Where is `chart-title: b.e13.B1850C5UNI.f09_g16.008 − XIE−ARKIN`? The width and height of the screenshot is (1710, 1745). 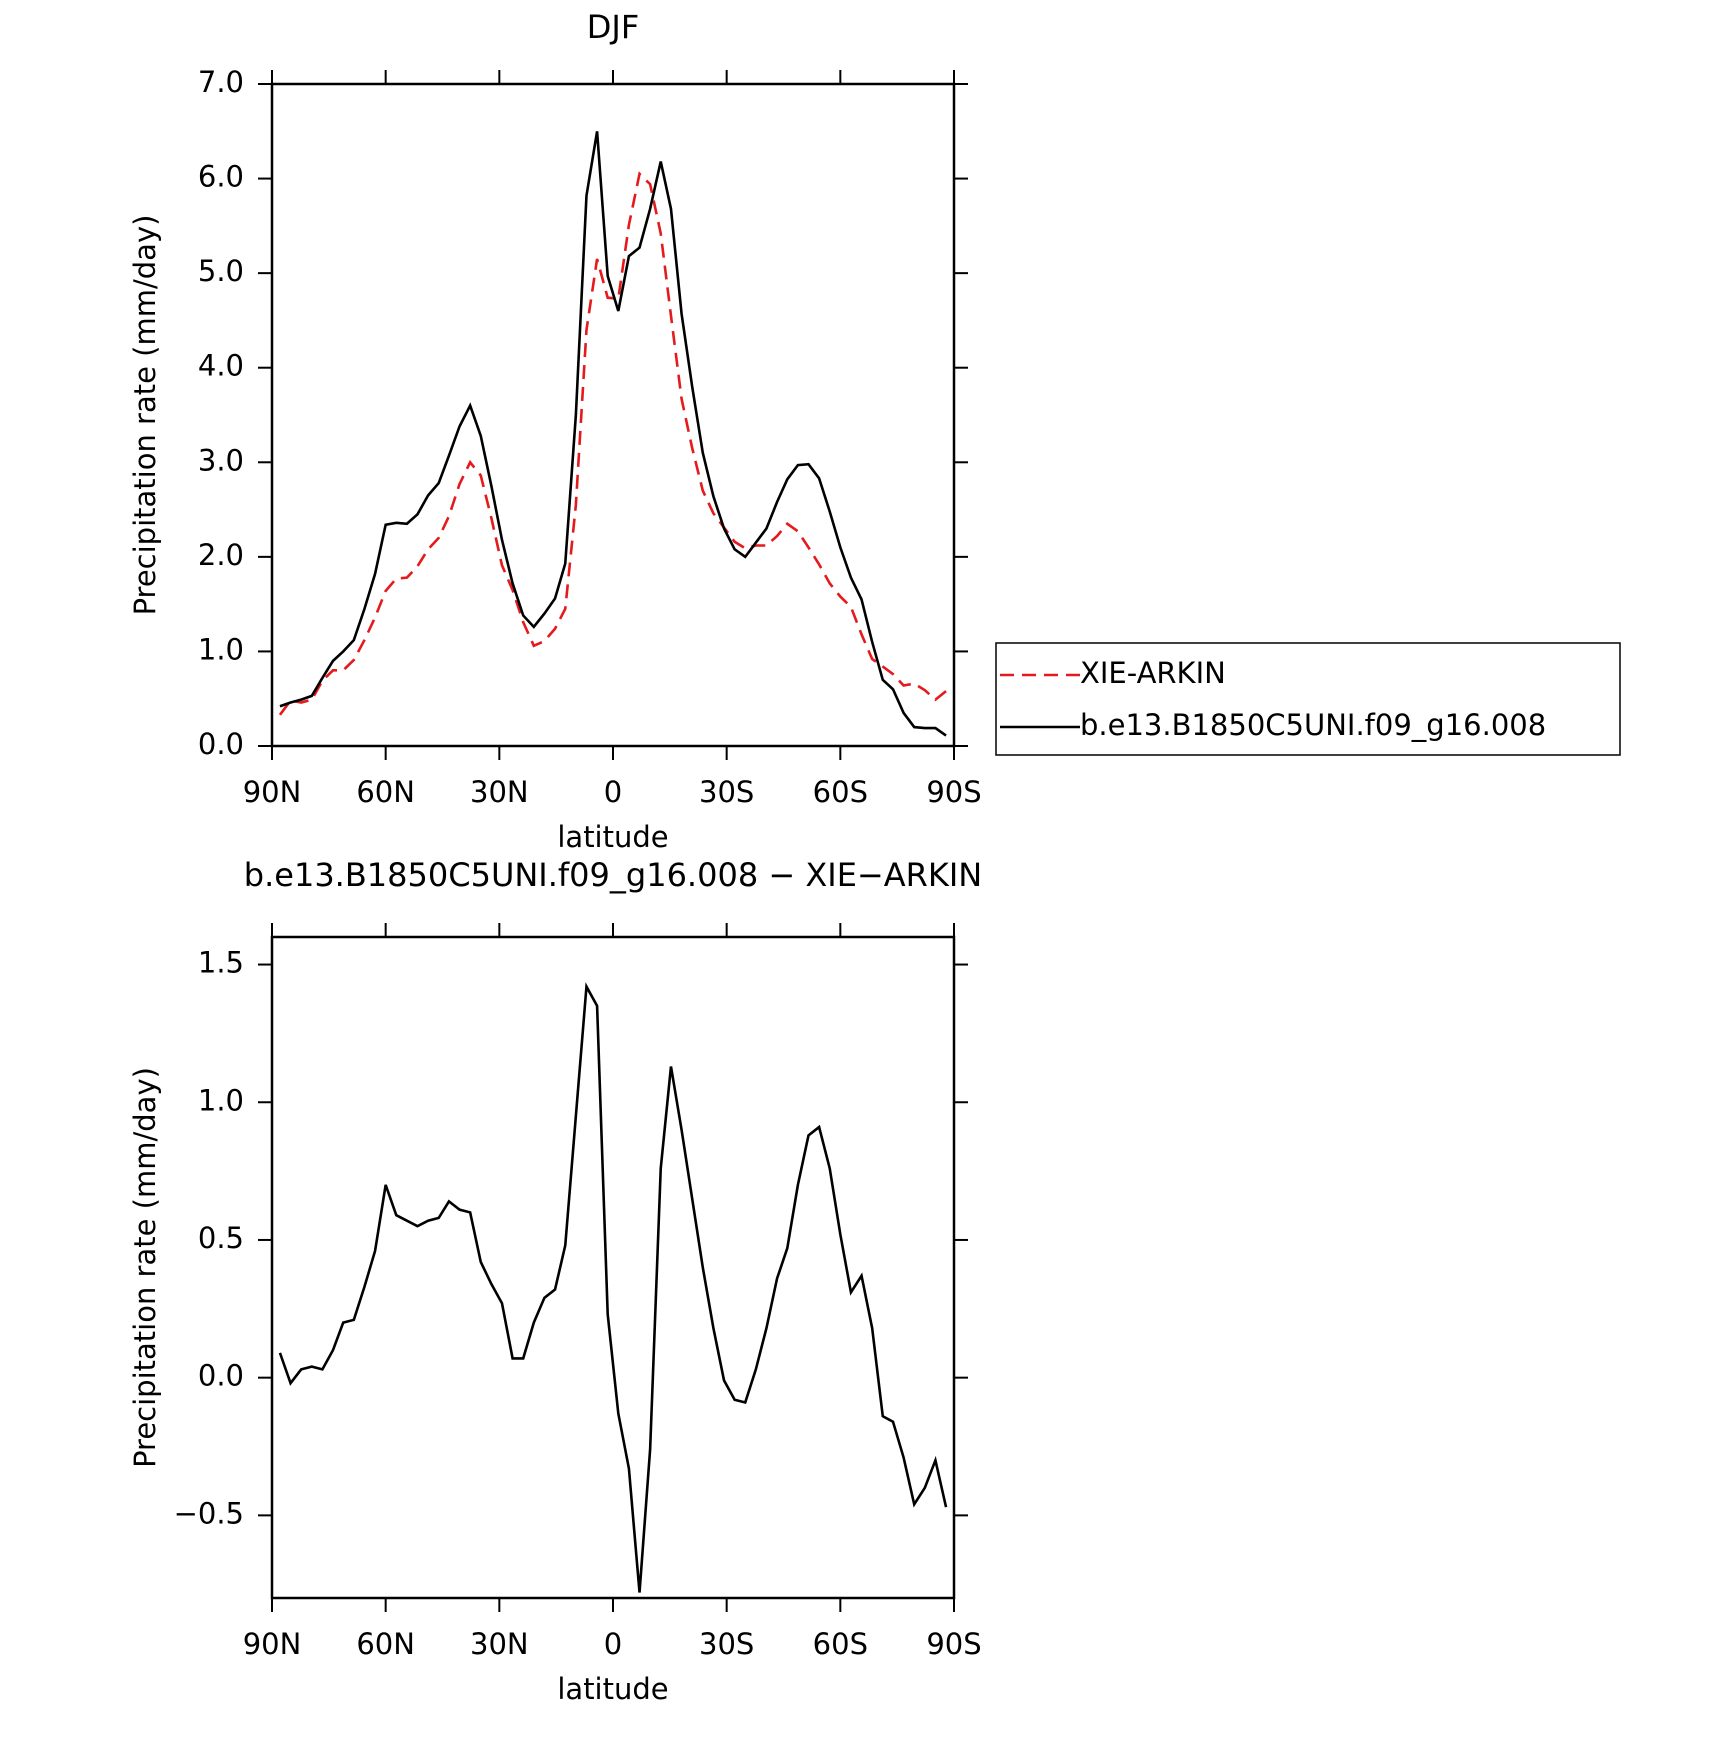 chart-title: b.e13.B1850C5UNI.f09_g16.008 − XIE−ARKIN is located at coordinates (613, 875).